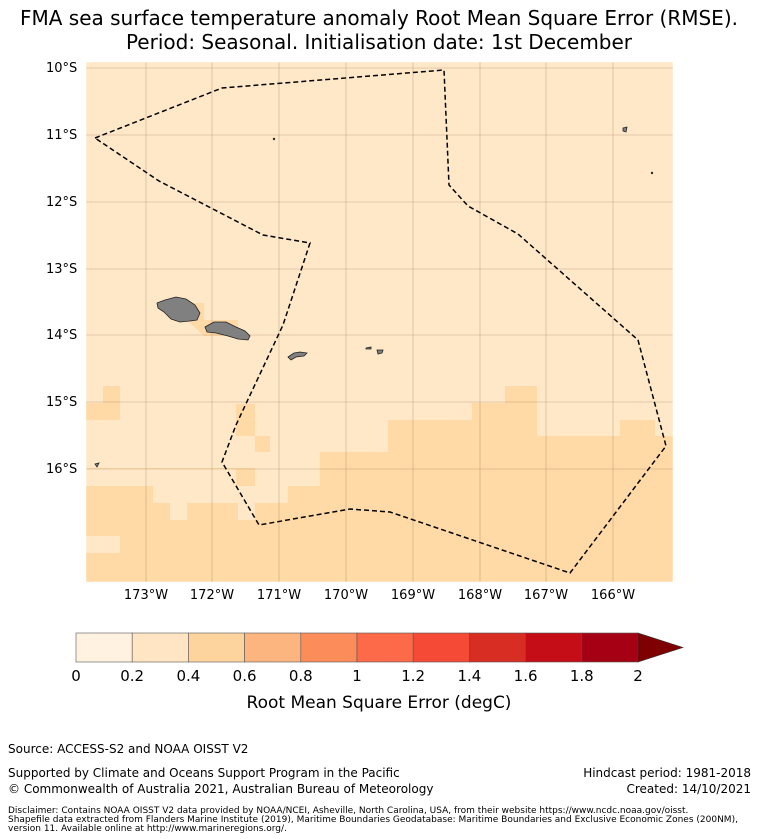  What do you see at coordinates (300, 676) in the screenshot?
I see `colorbar-tick-label: 0.8` at bounding box center [300, 676].